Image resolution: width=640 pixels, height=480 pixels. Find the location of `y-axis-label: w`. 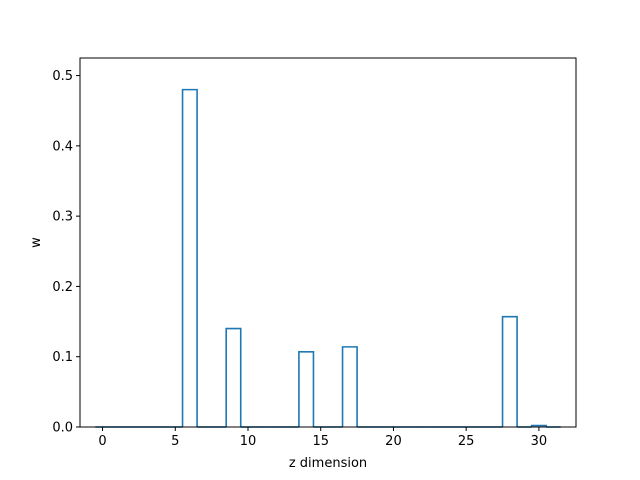

y-axis-label: w is located at coordinates (36, 242).